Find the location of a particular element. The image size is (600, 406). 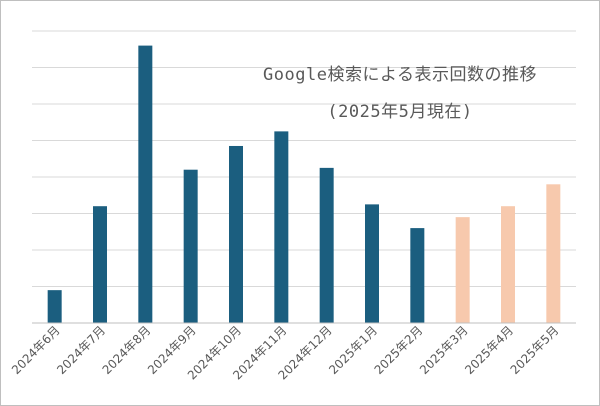

chart-subtitle: (2025年5月現在) is located at coordinates (400, 112).